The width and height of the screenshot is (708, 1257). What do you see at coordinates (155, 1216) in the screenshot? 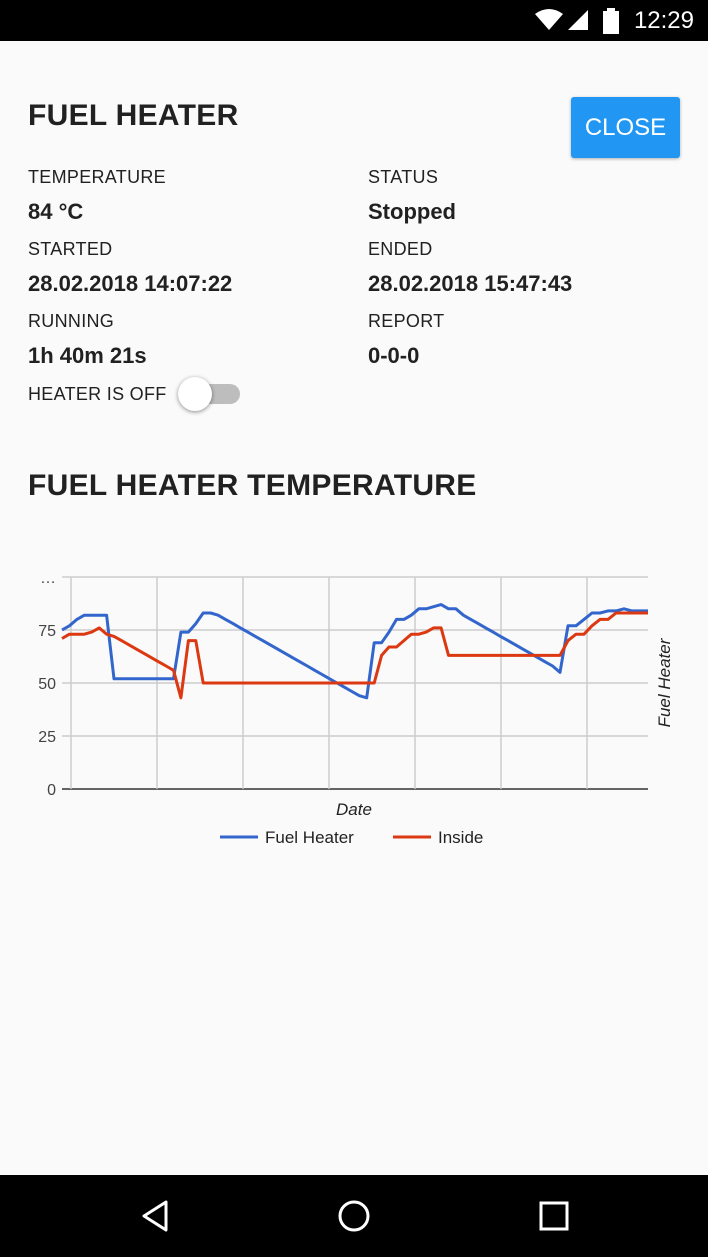
I see `back-icon` at bounding box center [155, 1216].